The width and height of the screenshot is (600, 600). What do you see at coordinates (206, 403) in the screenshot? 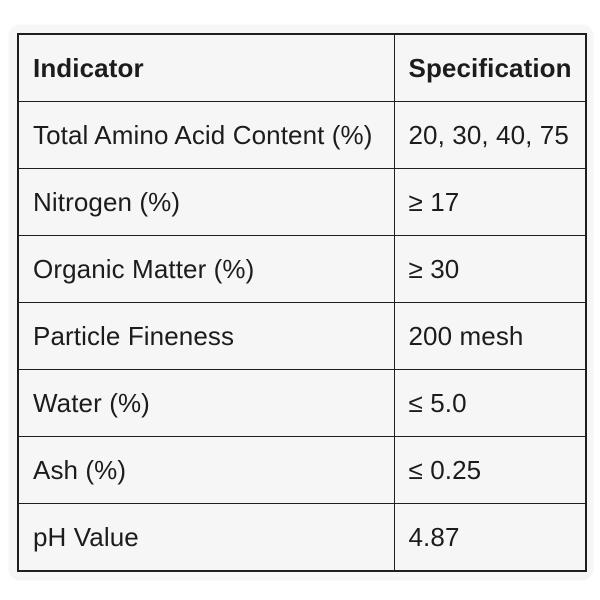
I see `indicator-cell: Water (%)` at bounding box center [206, 403].